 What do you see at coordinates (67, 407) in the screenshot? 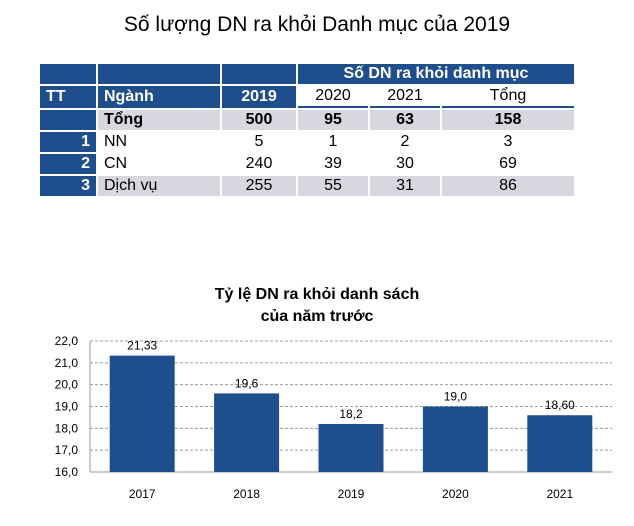
I see `y-tick-label: 19,0` at bounding box center [67, 407].